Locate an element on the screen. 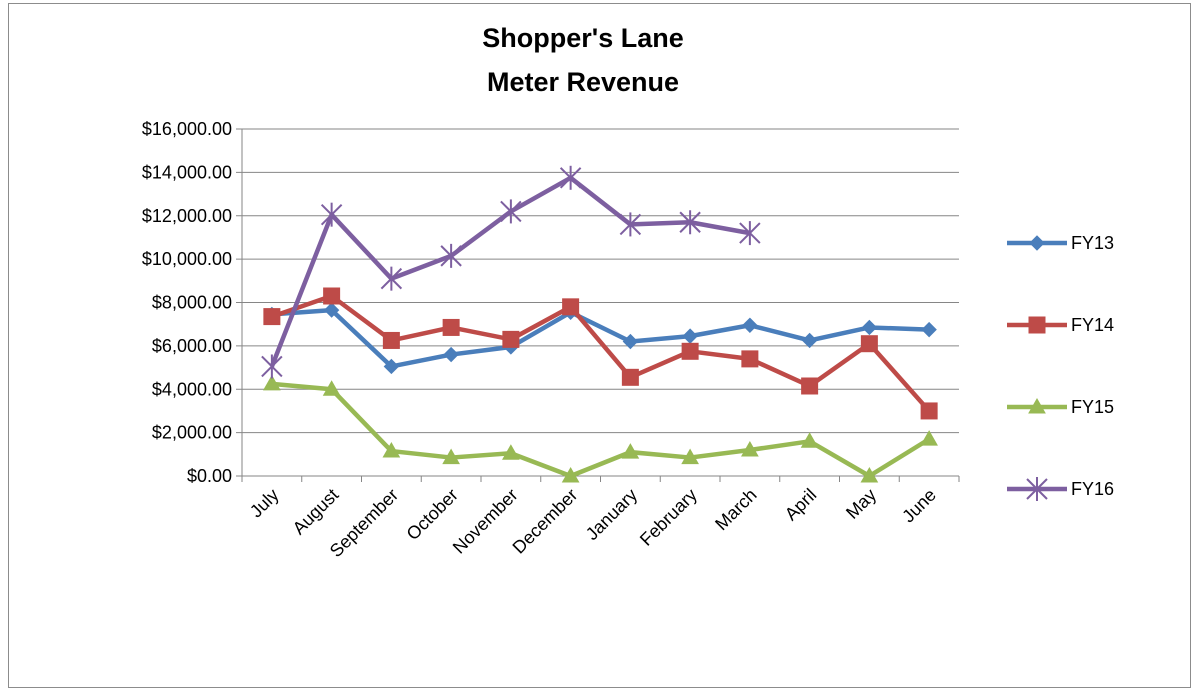  x-tick-label: July is located at coordinates (264, 503).